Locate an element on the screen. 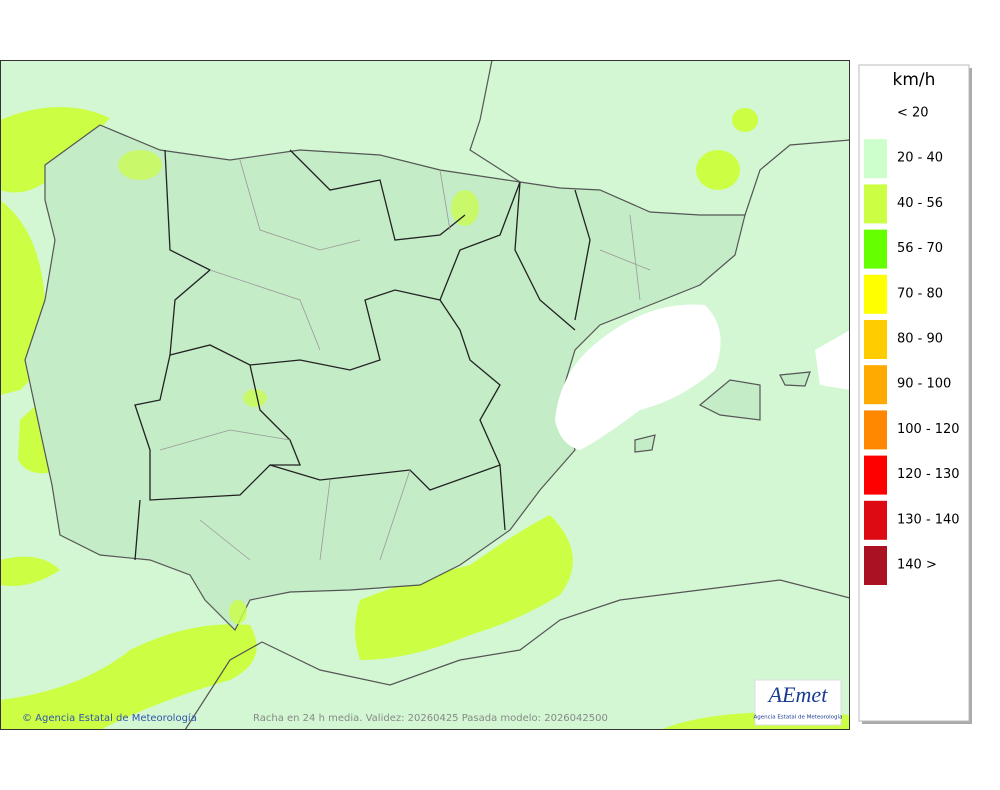 The width and height of the screenshot is (1000, 790). legend-label: < 20 is located at coordinates (913, 113).